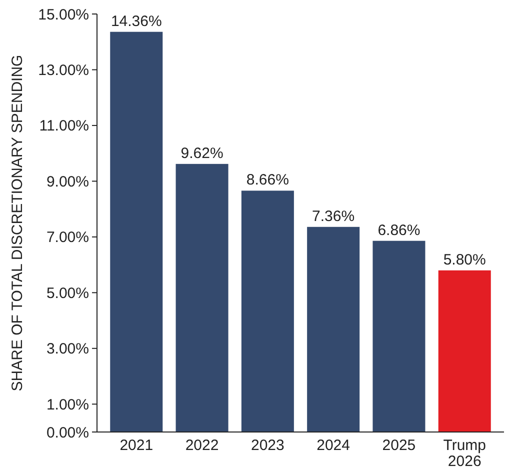 This screenshot has height=474, width=508. Describe the element at coordinates (399, 445) in the screenshot. I see `x-tick-label: 2025` at that location.